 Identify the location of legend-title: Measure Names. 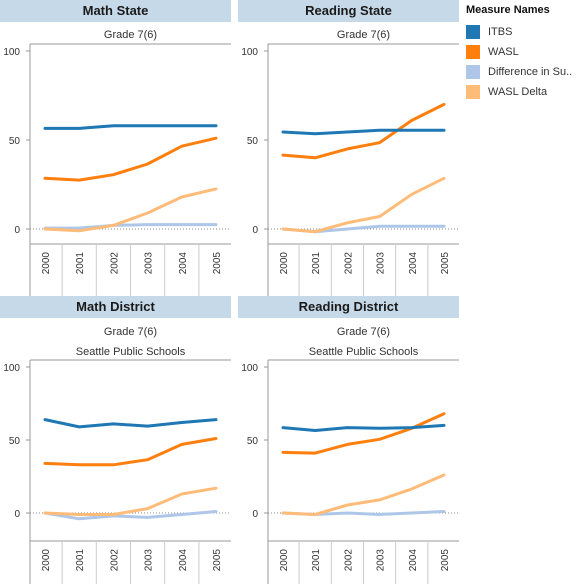
(508, 10).